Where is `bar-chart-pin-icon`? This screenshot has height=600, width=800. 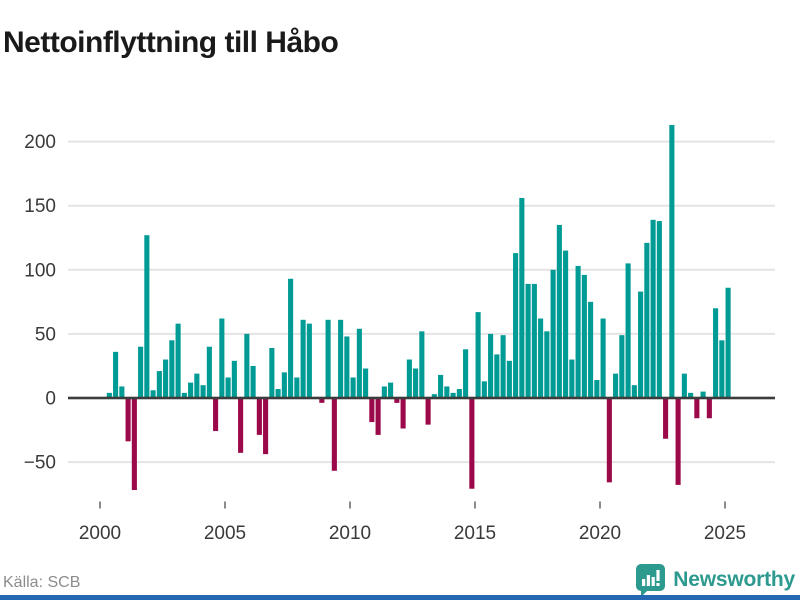 bar-chart-pin-icon is located at coordinates (651, 580).